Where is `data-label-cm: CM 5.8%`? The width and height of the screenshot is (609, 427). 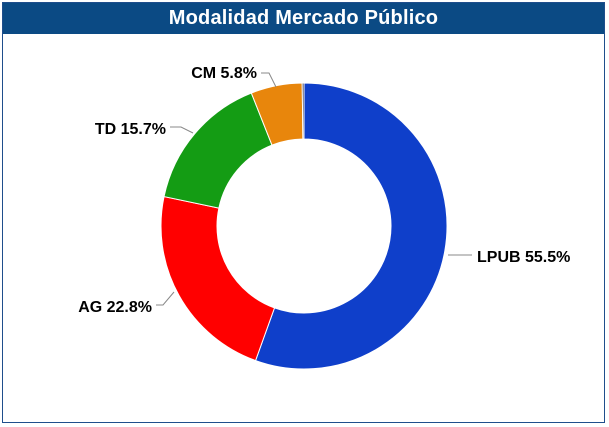
data-label-cm: CM 5.8% is located at coordinates (224, 73).